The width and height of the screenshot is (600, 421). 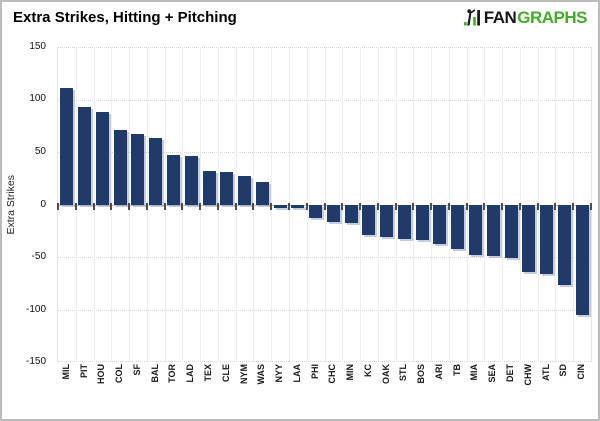 What do you see at coordinates (316, 211) in the screenshot?
I see `bar-PHI` at bounding box center [316, 211].